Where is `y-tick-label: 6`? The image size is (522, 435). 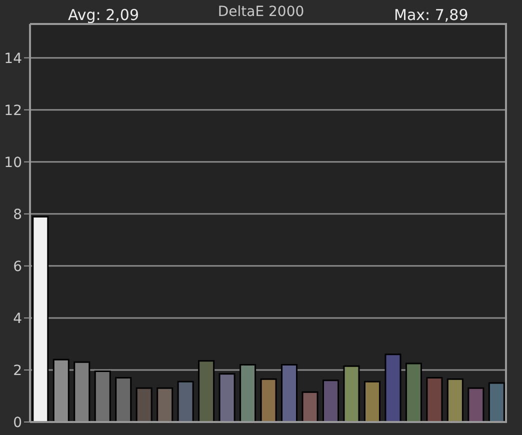
y-tick-label: 6 is located at coordinates (17, 266).